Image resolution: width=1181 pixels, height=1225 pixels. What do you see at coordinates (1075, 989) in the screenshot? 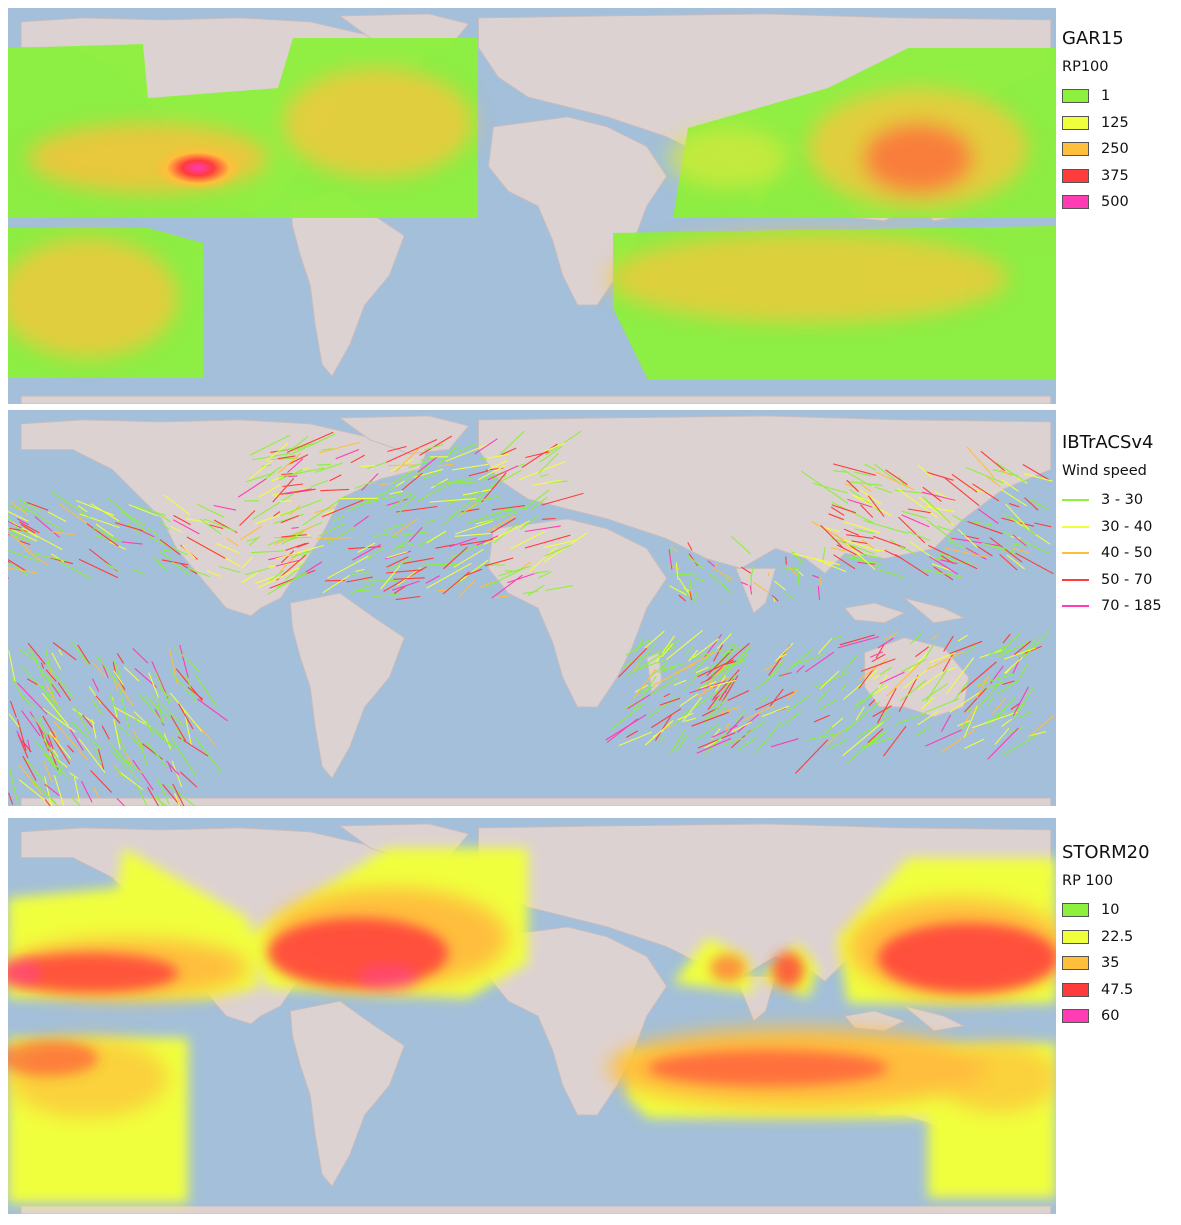
I see `swatch` at bounding box center [1075, 989].